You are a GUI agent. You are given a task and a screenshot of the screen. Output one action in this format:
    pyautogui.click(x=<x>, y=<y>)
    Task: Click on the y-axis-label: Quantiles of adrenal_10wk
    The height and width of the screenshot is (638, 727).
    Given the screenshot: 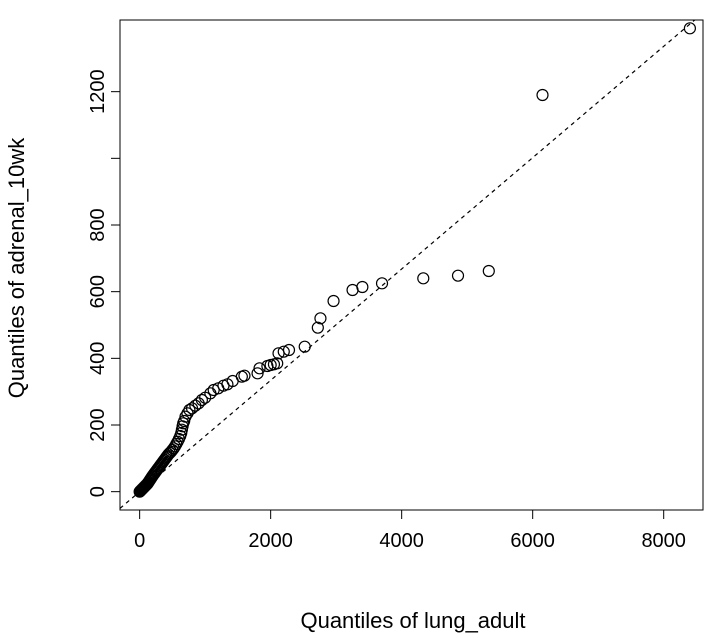 What is the action you would take?
    pyautogui.click(x=16, y=267)
    